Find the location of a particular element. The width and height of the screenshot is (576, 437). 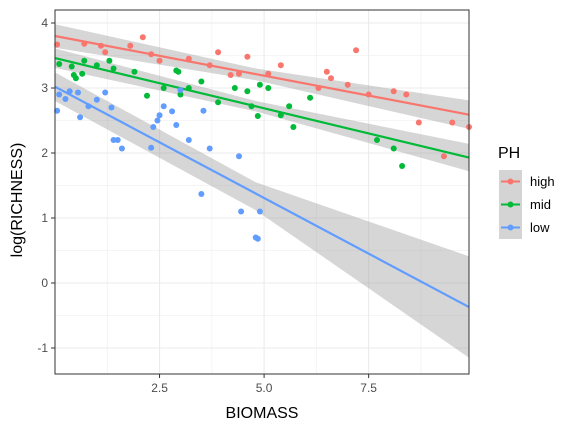

legend-label: low is located at coordinates (540, 227).